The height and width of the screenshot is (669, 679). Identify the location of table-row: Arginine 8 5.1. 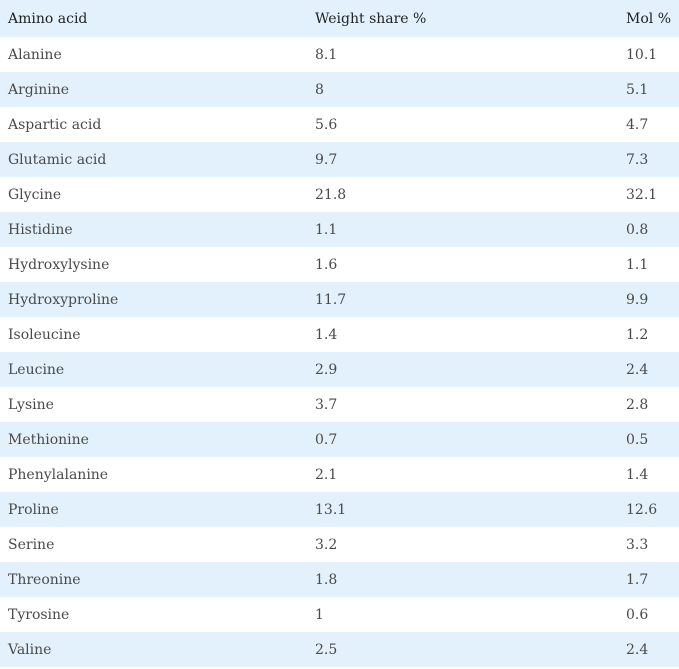
(339, 89).